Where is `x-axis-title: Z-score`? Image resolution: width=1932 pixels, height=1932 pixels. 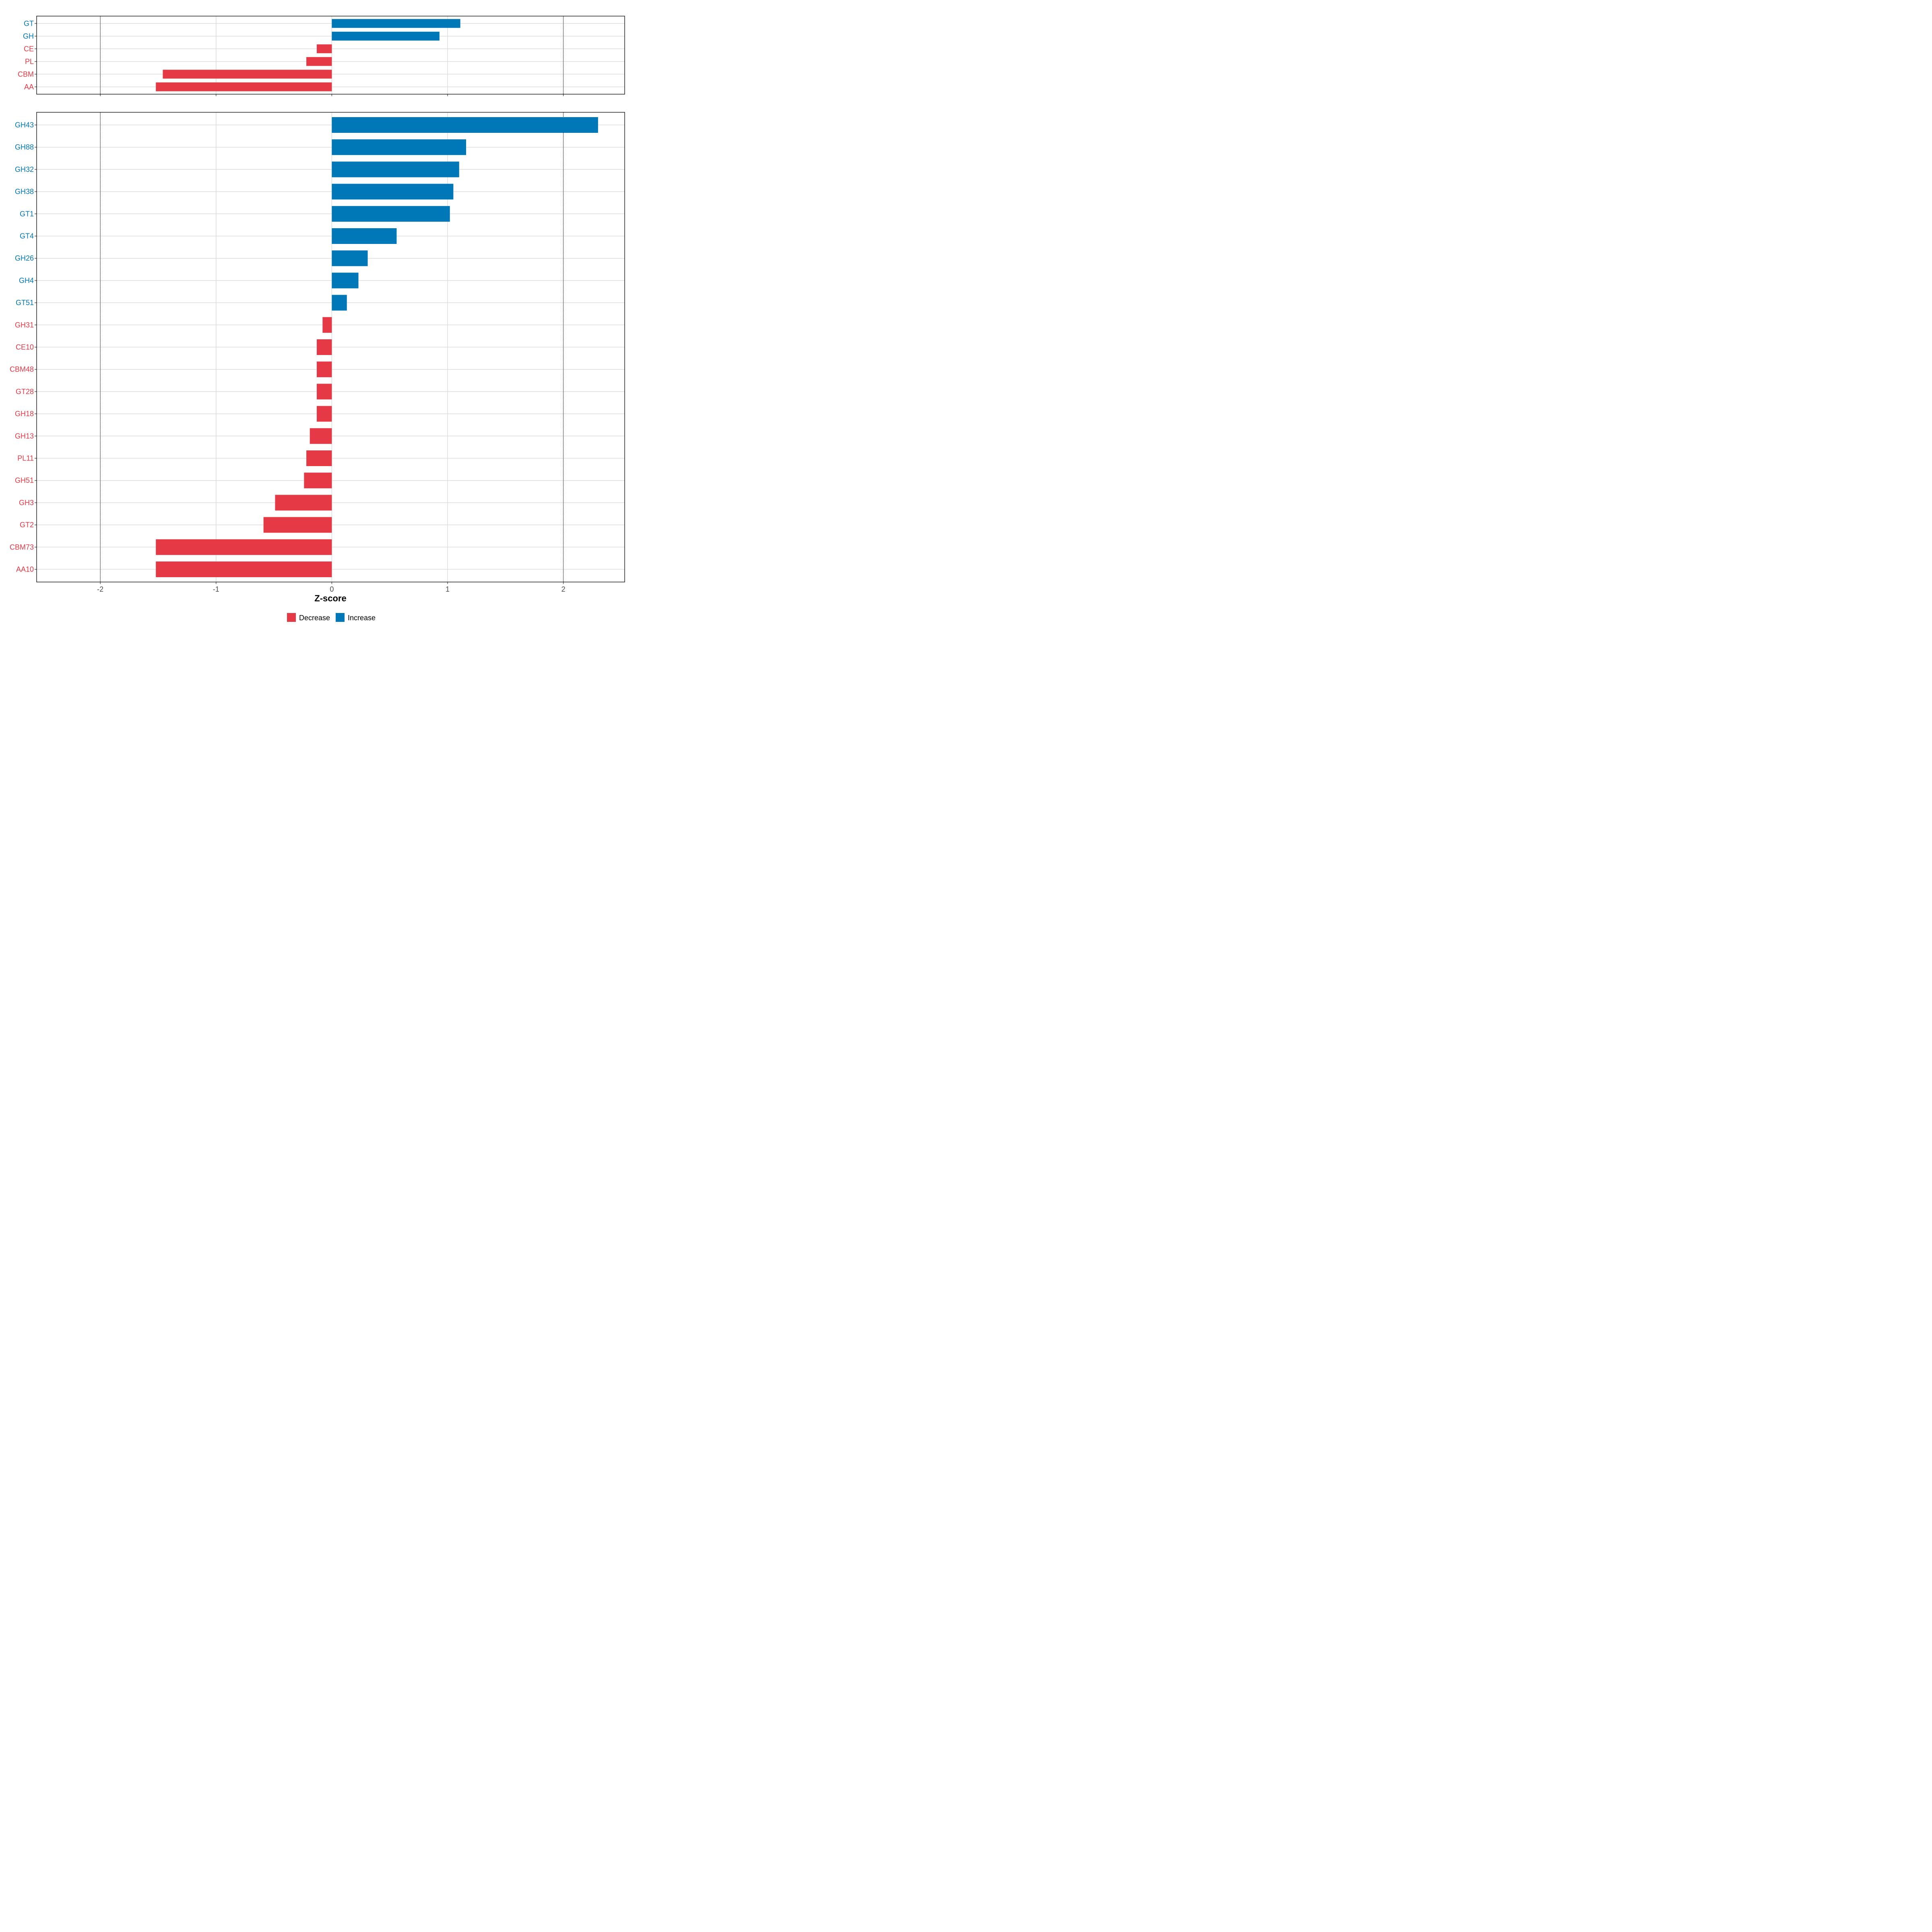
x-axis-title: Z-score is located at coordinates (330, 598).